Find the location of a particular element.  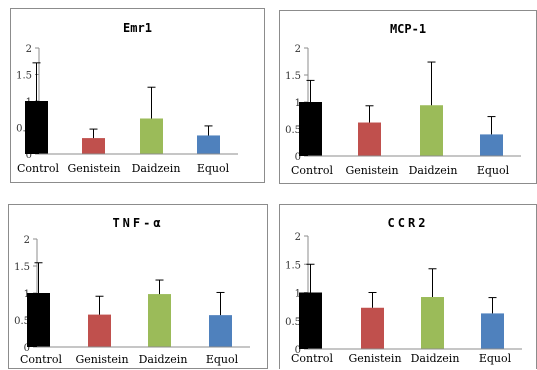

chart-title: CCR2 is located at coordinates (408, 223).